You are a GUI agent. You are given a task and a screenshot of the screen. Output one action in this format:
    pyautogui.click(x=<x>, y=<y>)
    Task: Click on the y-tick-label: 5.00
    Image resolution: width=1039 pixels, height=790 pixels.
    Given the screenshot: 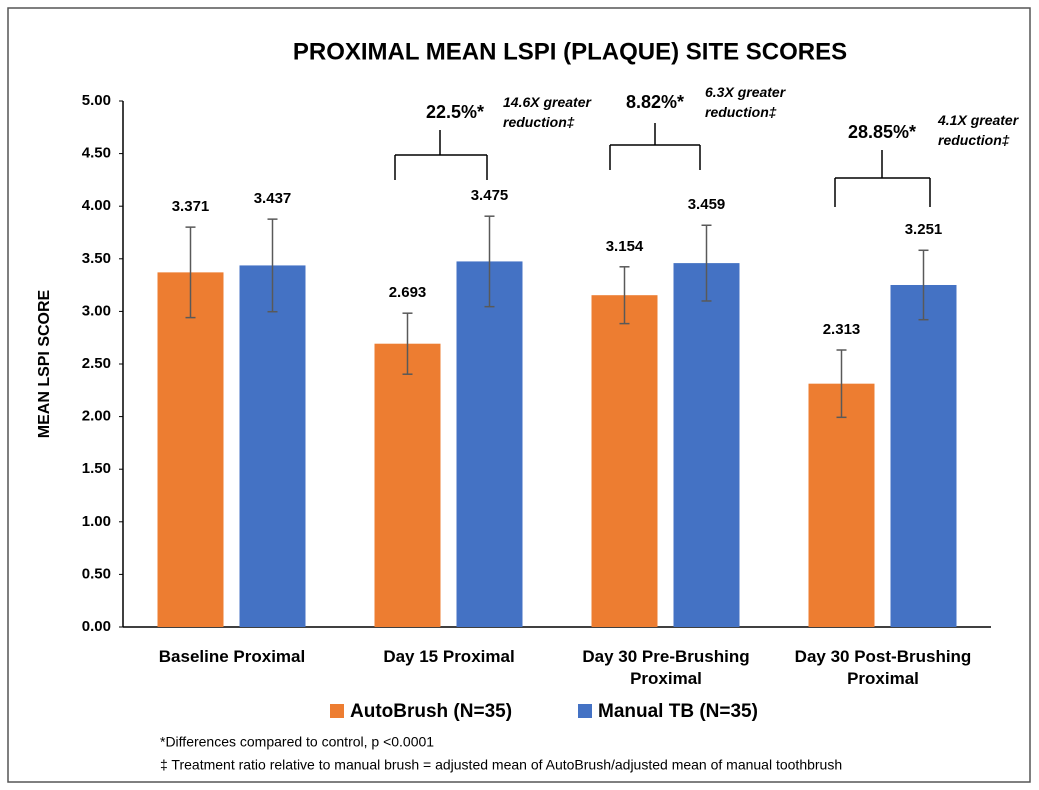 What is the action you would take?
    pyautogui.click(x=96, y=100)
    